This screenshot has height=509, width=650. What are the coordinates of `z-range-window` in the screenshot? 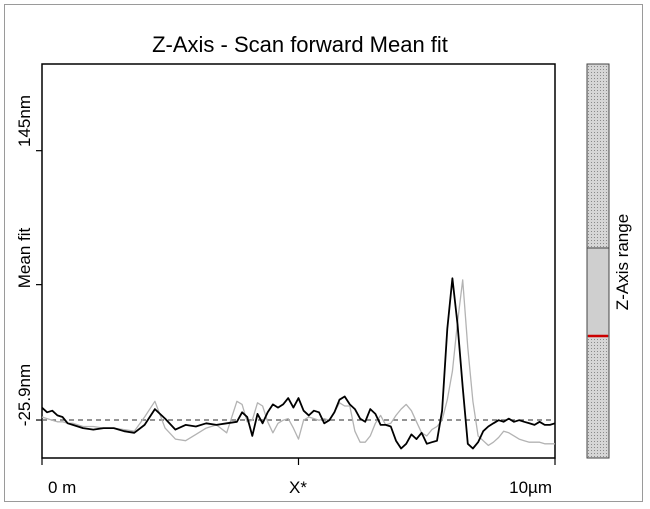 It's located at (598, 292).